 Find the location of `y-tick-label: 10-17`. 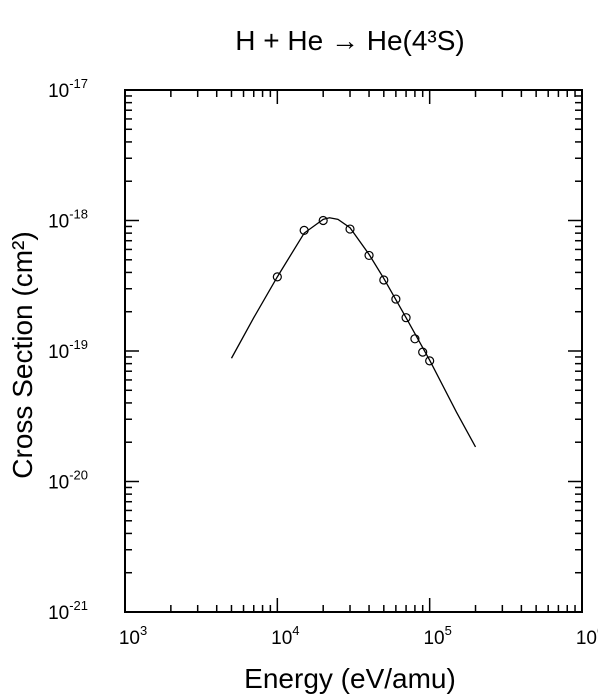

y-tick-label: 10-17 is located at coordinates (68, 89).